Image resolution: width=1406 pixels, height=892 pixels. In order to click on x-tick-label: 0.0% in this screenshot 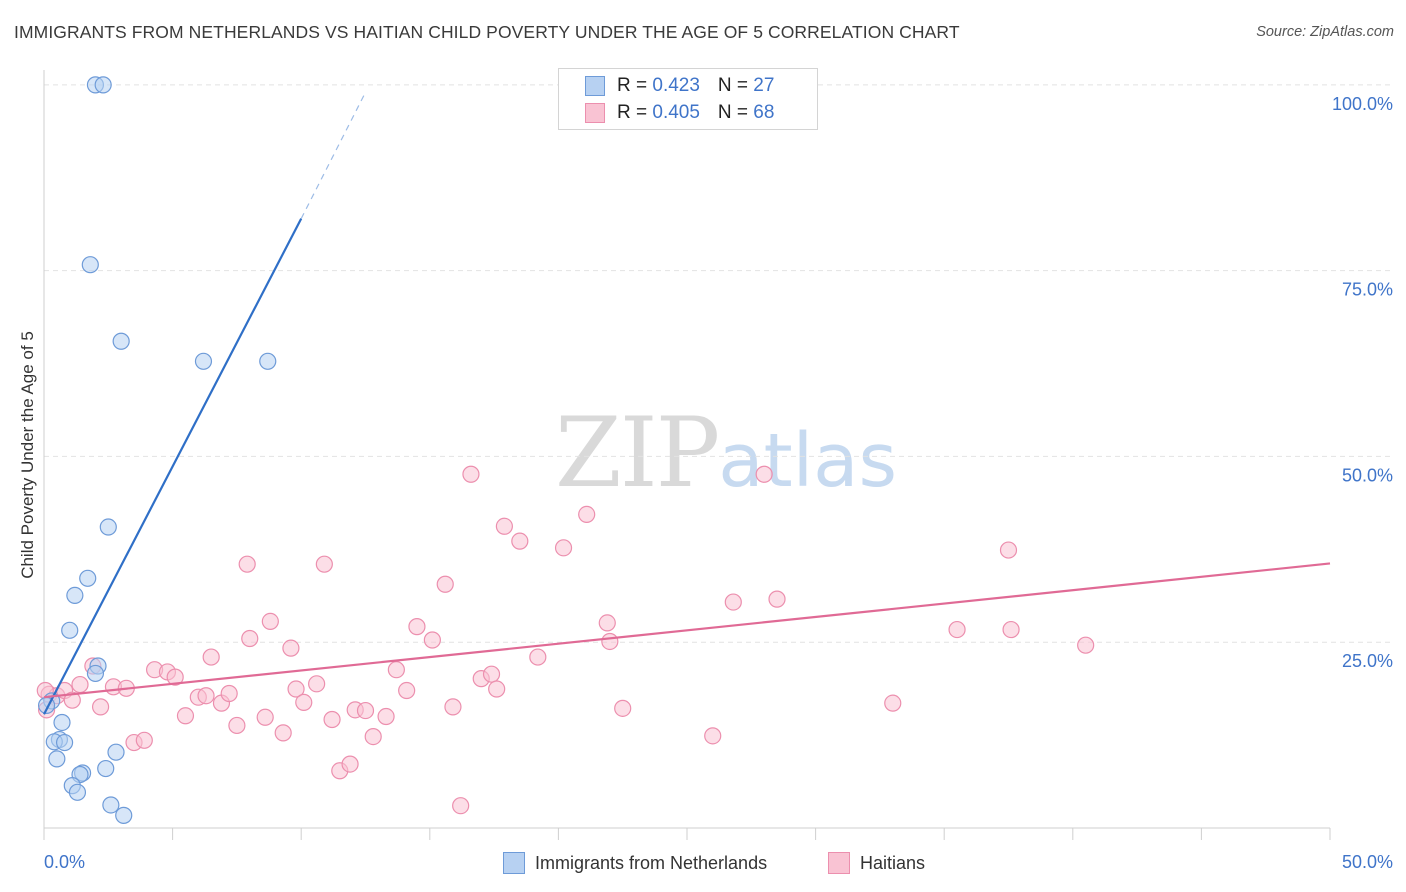, I will do `click(64, 862)`.